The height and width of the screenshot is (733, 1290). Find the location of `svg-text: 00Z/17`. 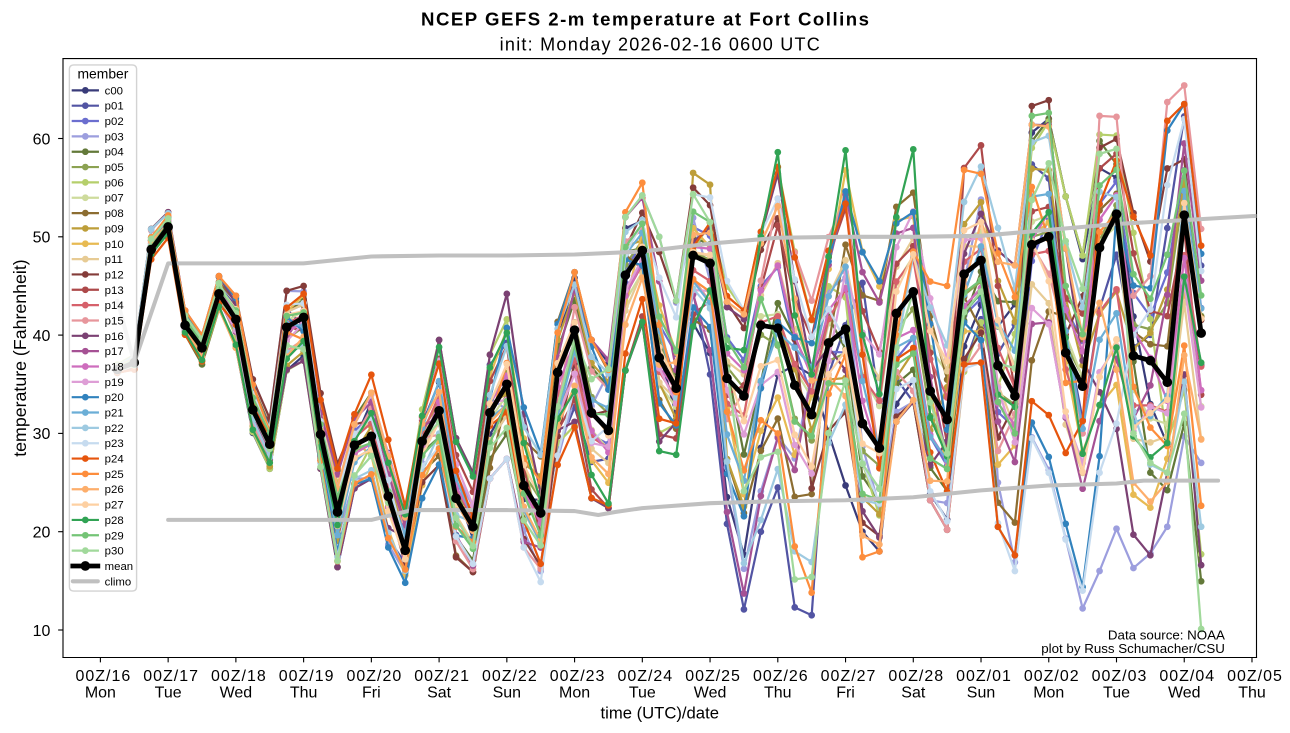

svg-text: 00Z/17 is located at coordinates (171, 676).